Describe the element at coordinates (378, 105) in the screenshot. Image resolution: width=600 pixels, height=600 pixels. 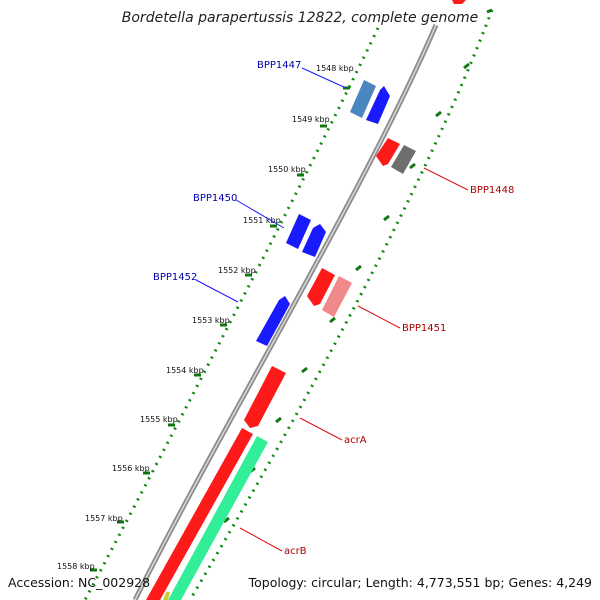
I see `gene-bpp1447-b` at that location.